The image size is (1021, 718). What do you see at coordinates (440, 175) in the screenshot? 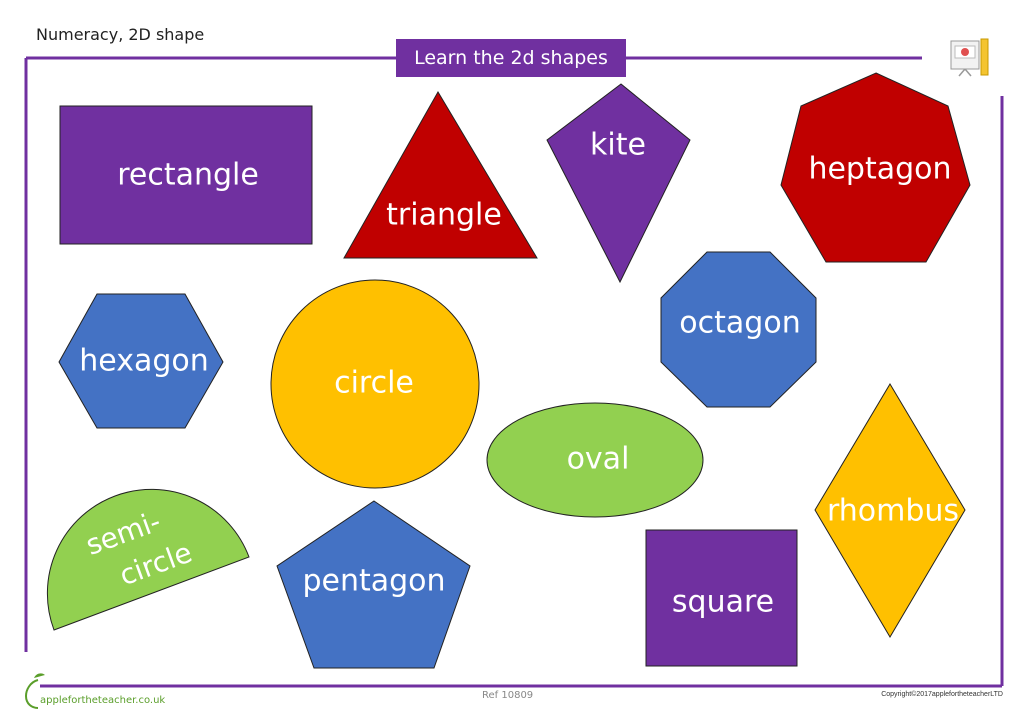
I see `triangle-shape: triangle` at bounding box center [440, 175].